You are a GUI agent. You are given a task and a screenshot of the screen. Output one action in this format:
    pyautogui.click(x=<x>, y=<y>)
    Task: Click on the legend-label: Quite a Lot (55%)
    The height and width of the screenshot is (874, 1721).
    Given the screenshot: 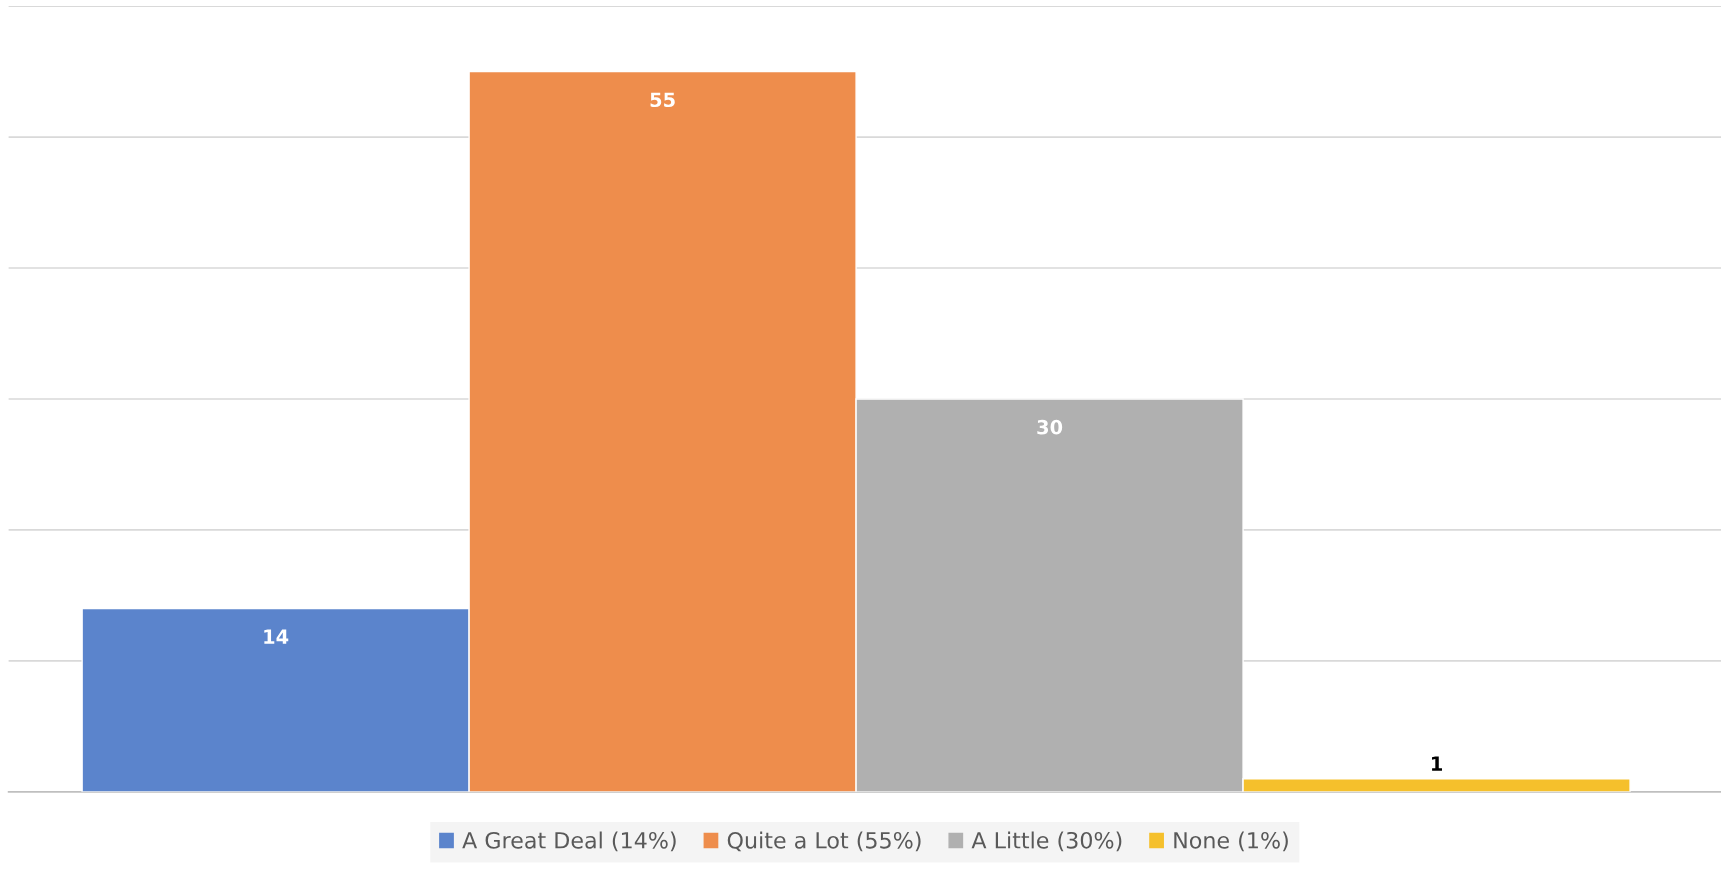 What is the action you would take?
    pyautogui.click(x=824, y=841)
    